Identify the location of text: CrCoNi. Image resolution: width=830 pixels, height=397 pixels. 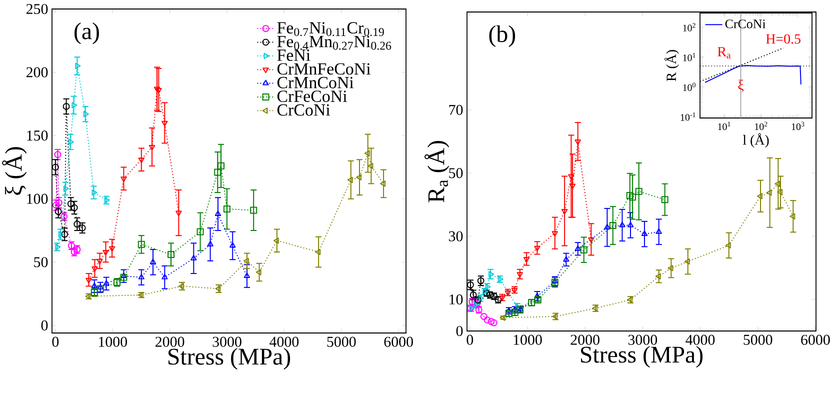
(745, 24).